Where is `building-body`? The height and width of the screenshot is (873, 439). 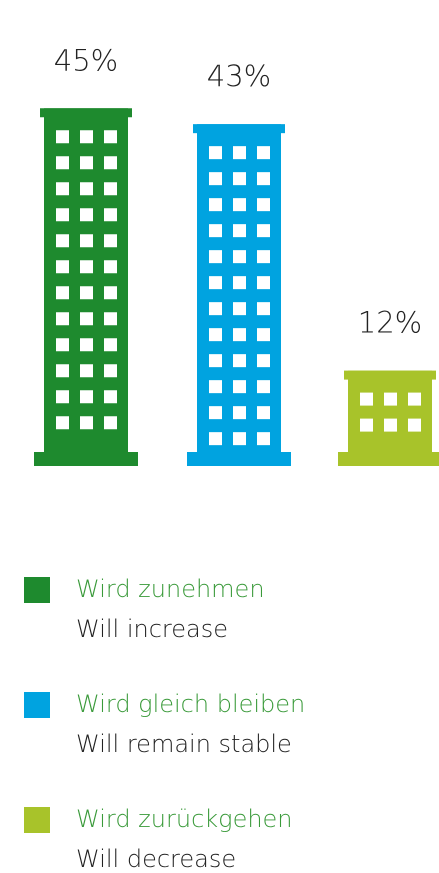
building-body is located at coordinates (390, 411).